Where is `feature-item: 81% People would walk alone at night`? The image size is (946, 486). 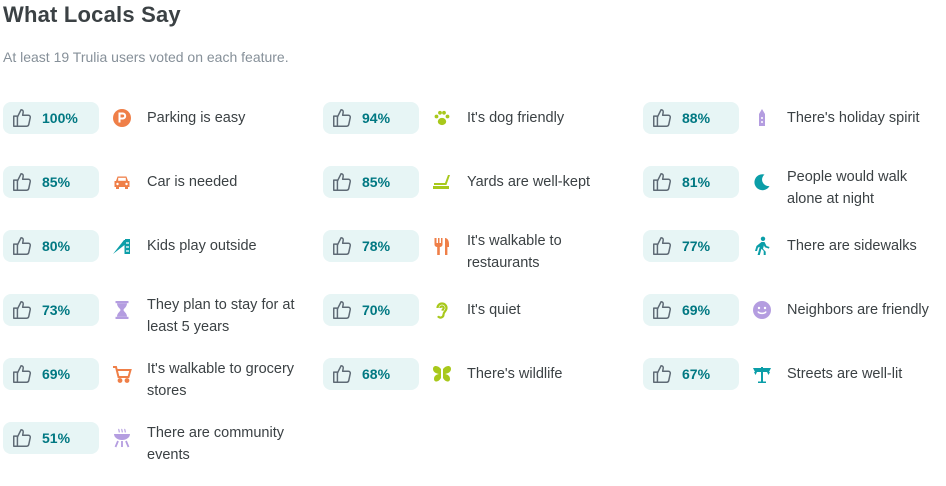 feature-item: 81% People would walk alone at night is located at coordinates (793, 198).